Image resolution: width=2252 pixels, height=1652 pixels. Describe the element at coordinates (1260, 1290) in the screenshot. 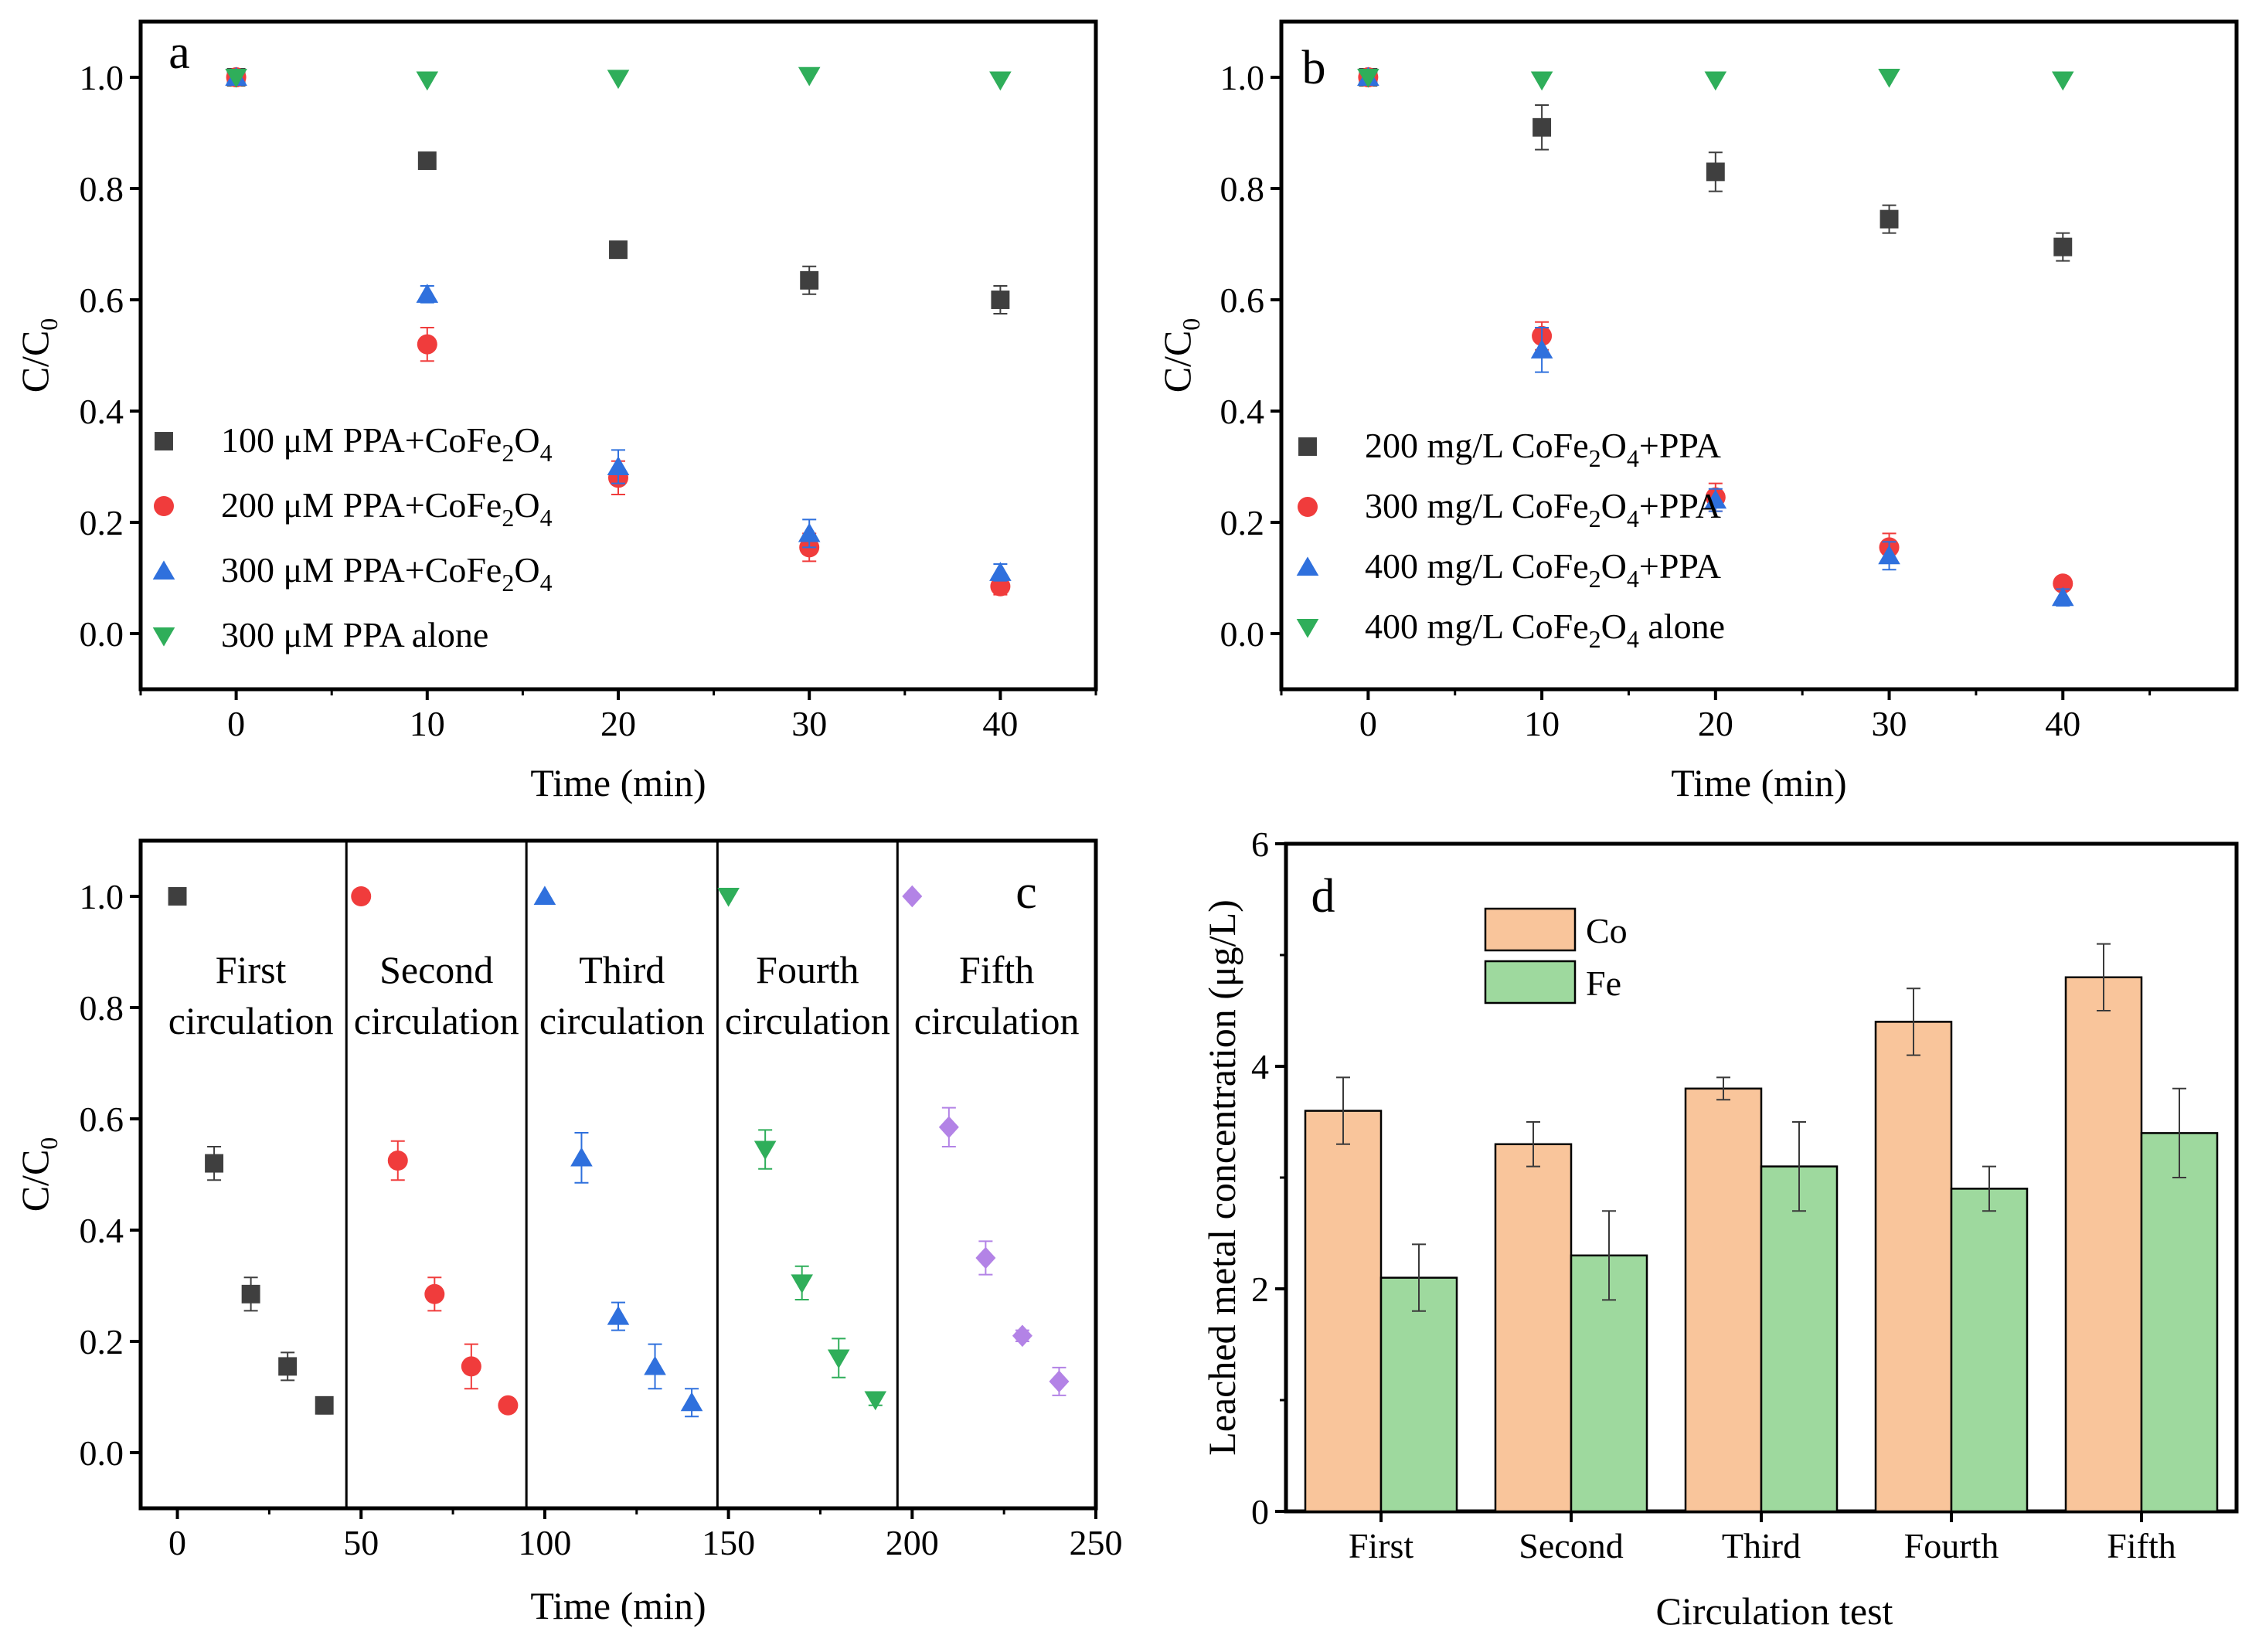

I see `y-tick-label: 2` at that location.